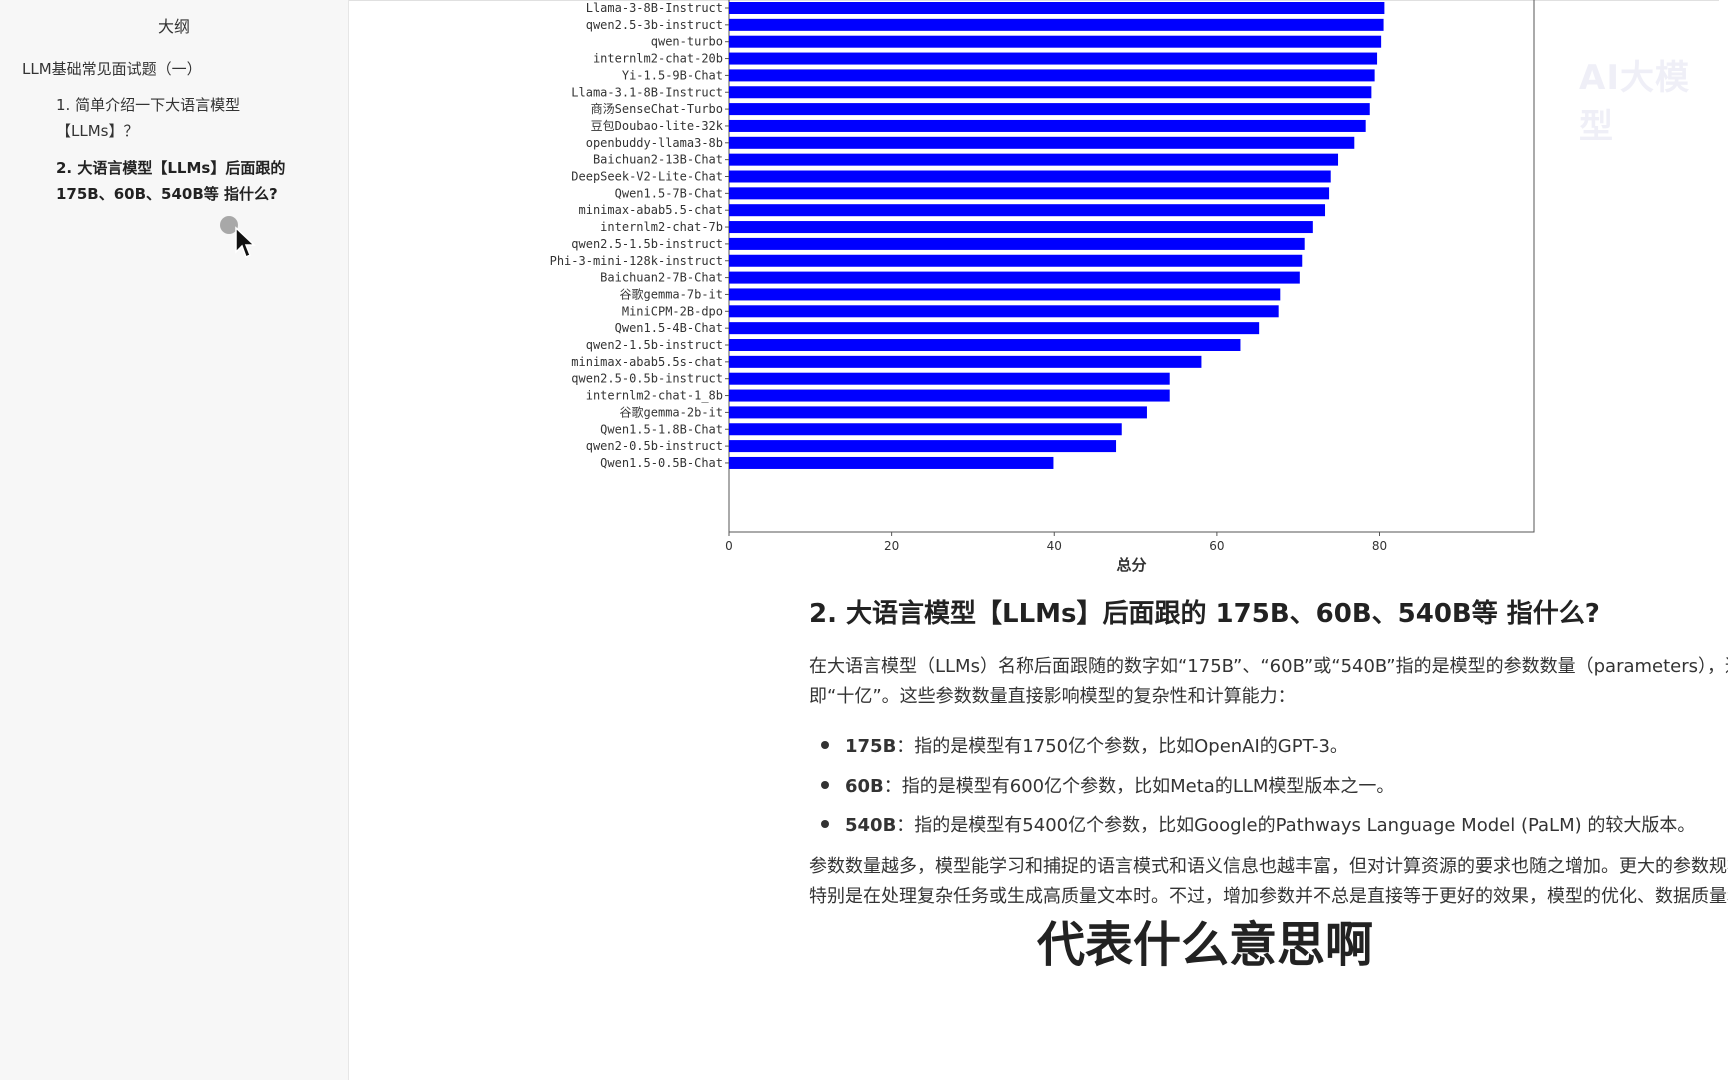  I want to click on outline-item-h1: LLM基础常见面试题（一）, so click(112, 69).